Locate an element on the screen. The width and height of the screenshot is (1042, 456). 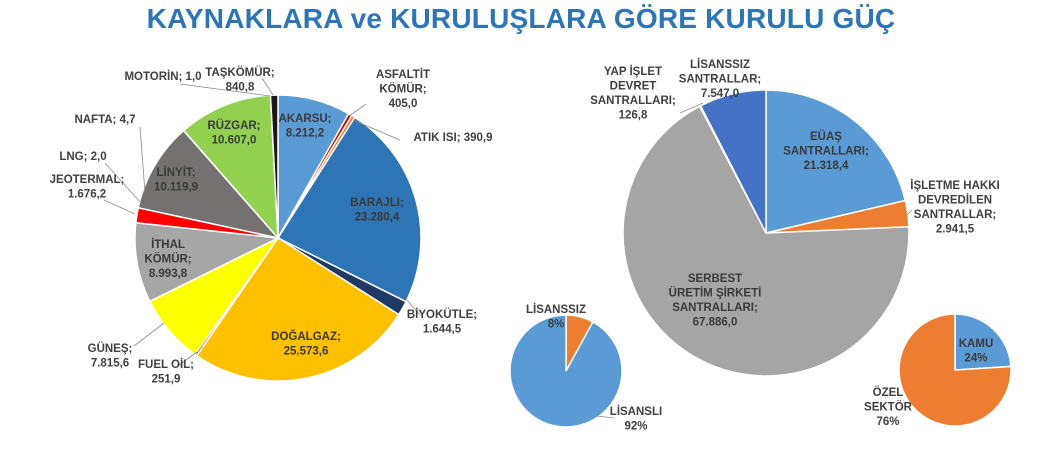
label-ruzgar-line: 10.607,0 is located at coordinates (234, 141).